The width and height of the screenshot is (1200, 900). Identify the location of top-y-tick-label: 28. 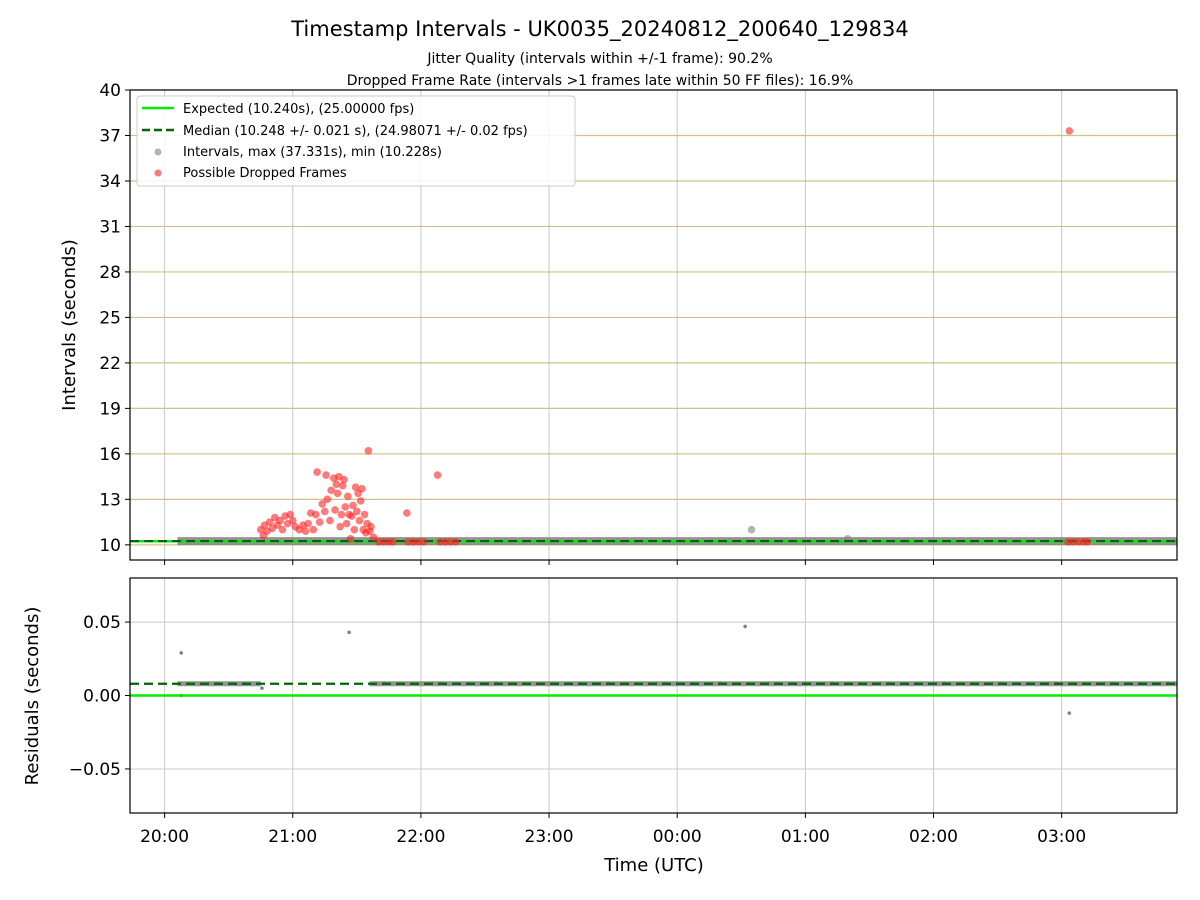
(110, 273).